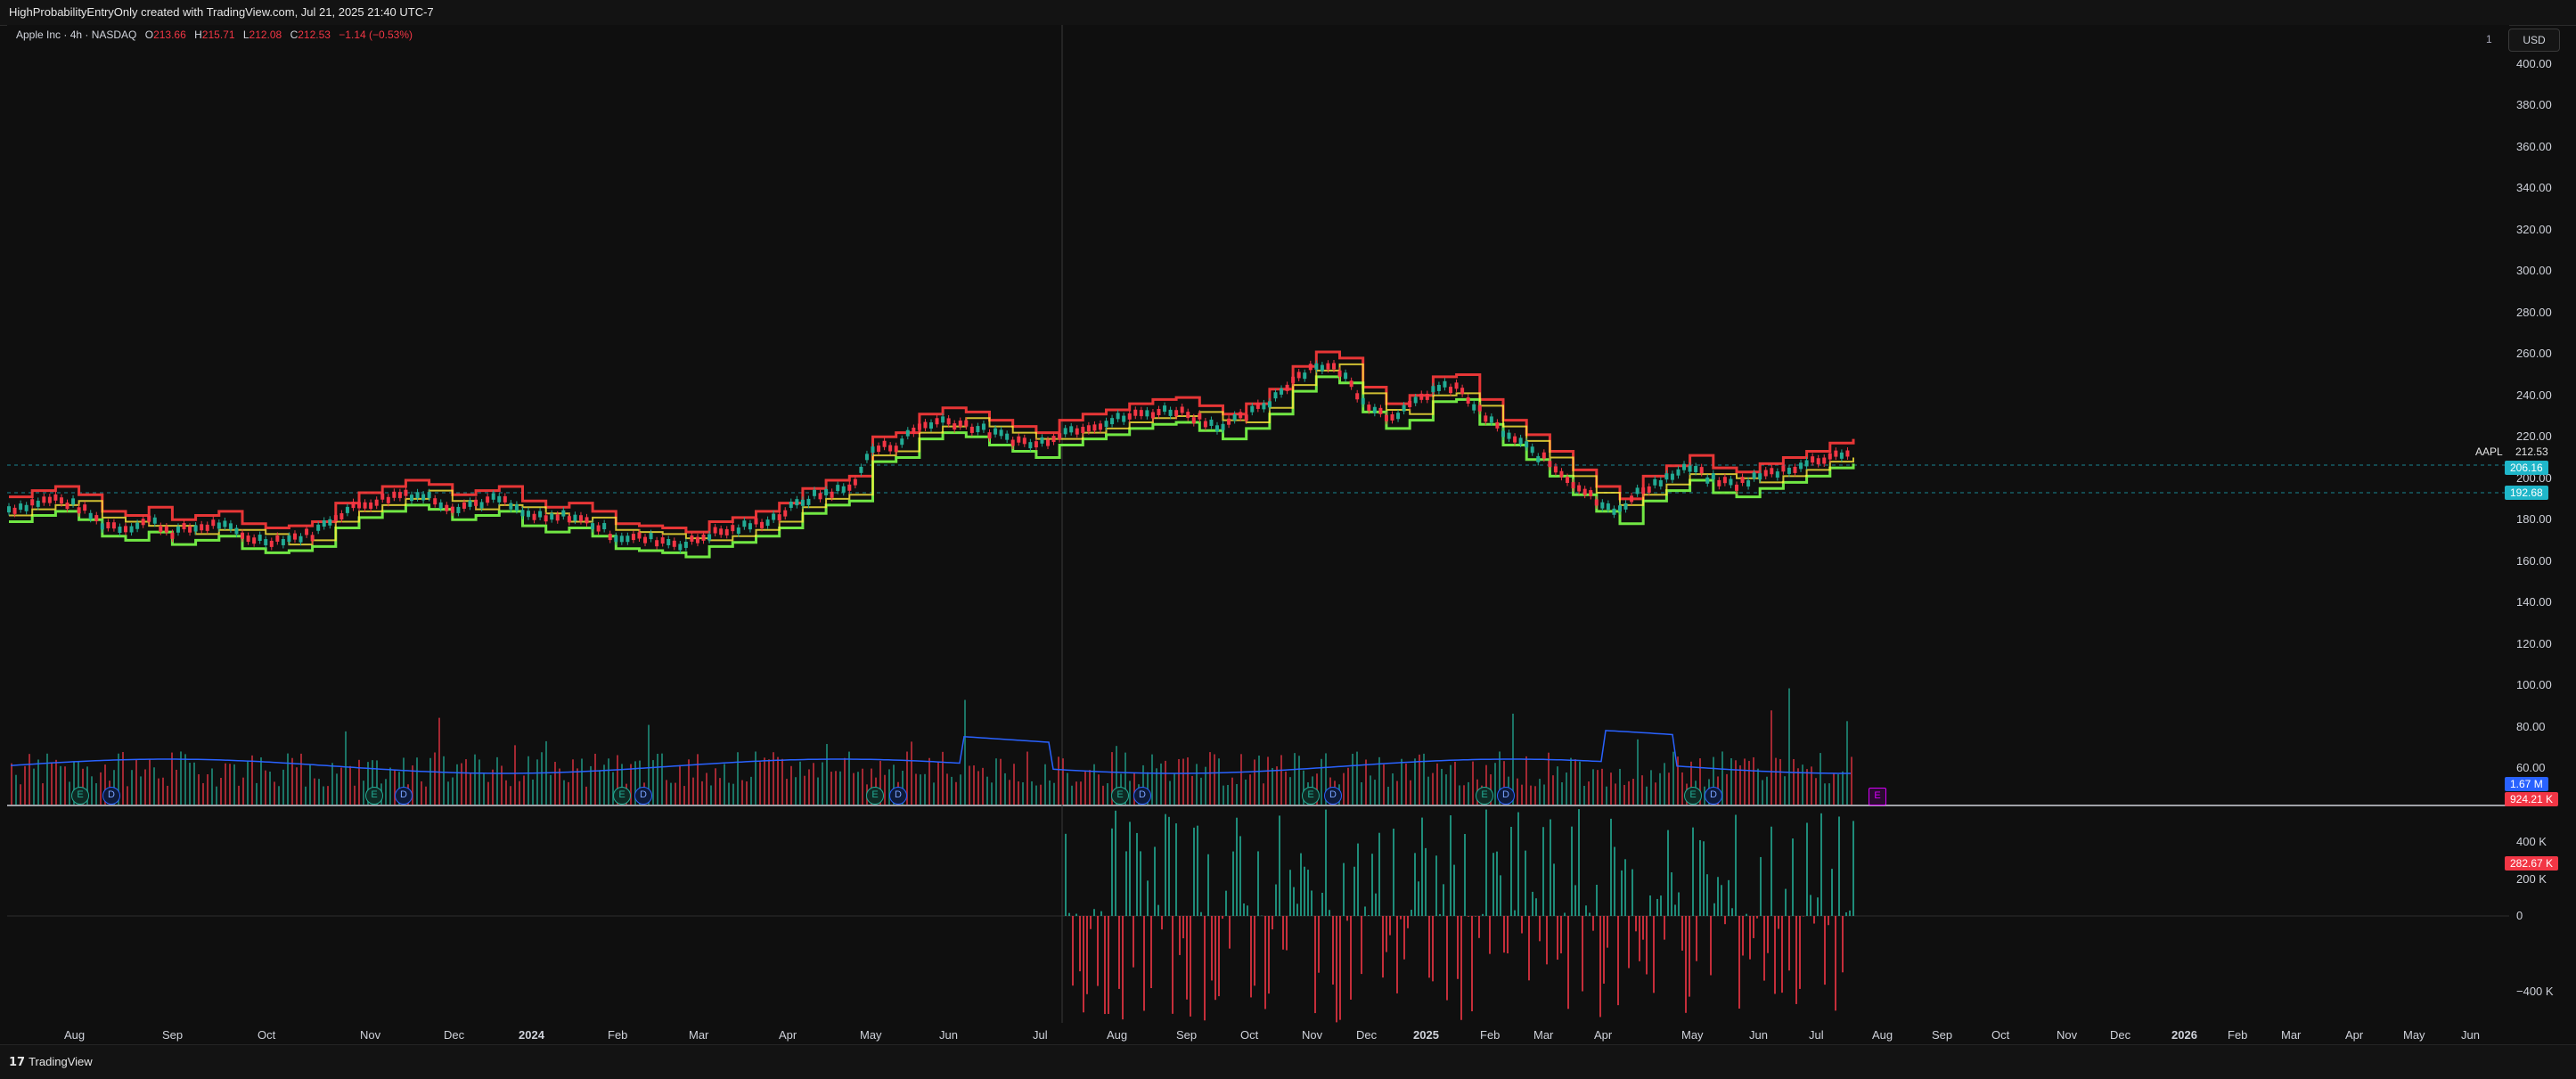 This screenshot has height=1079, width=2576. I want to click on time-tick-label: 2026, so click(2184, 1035).